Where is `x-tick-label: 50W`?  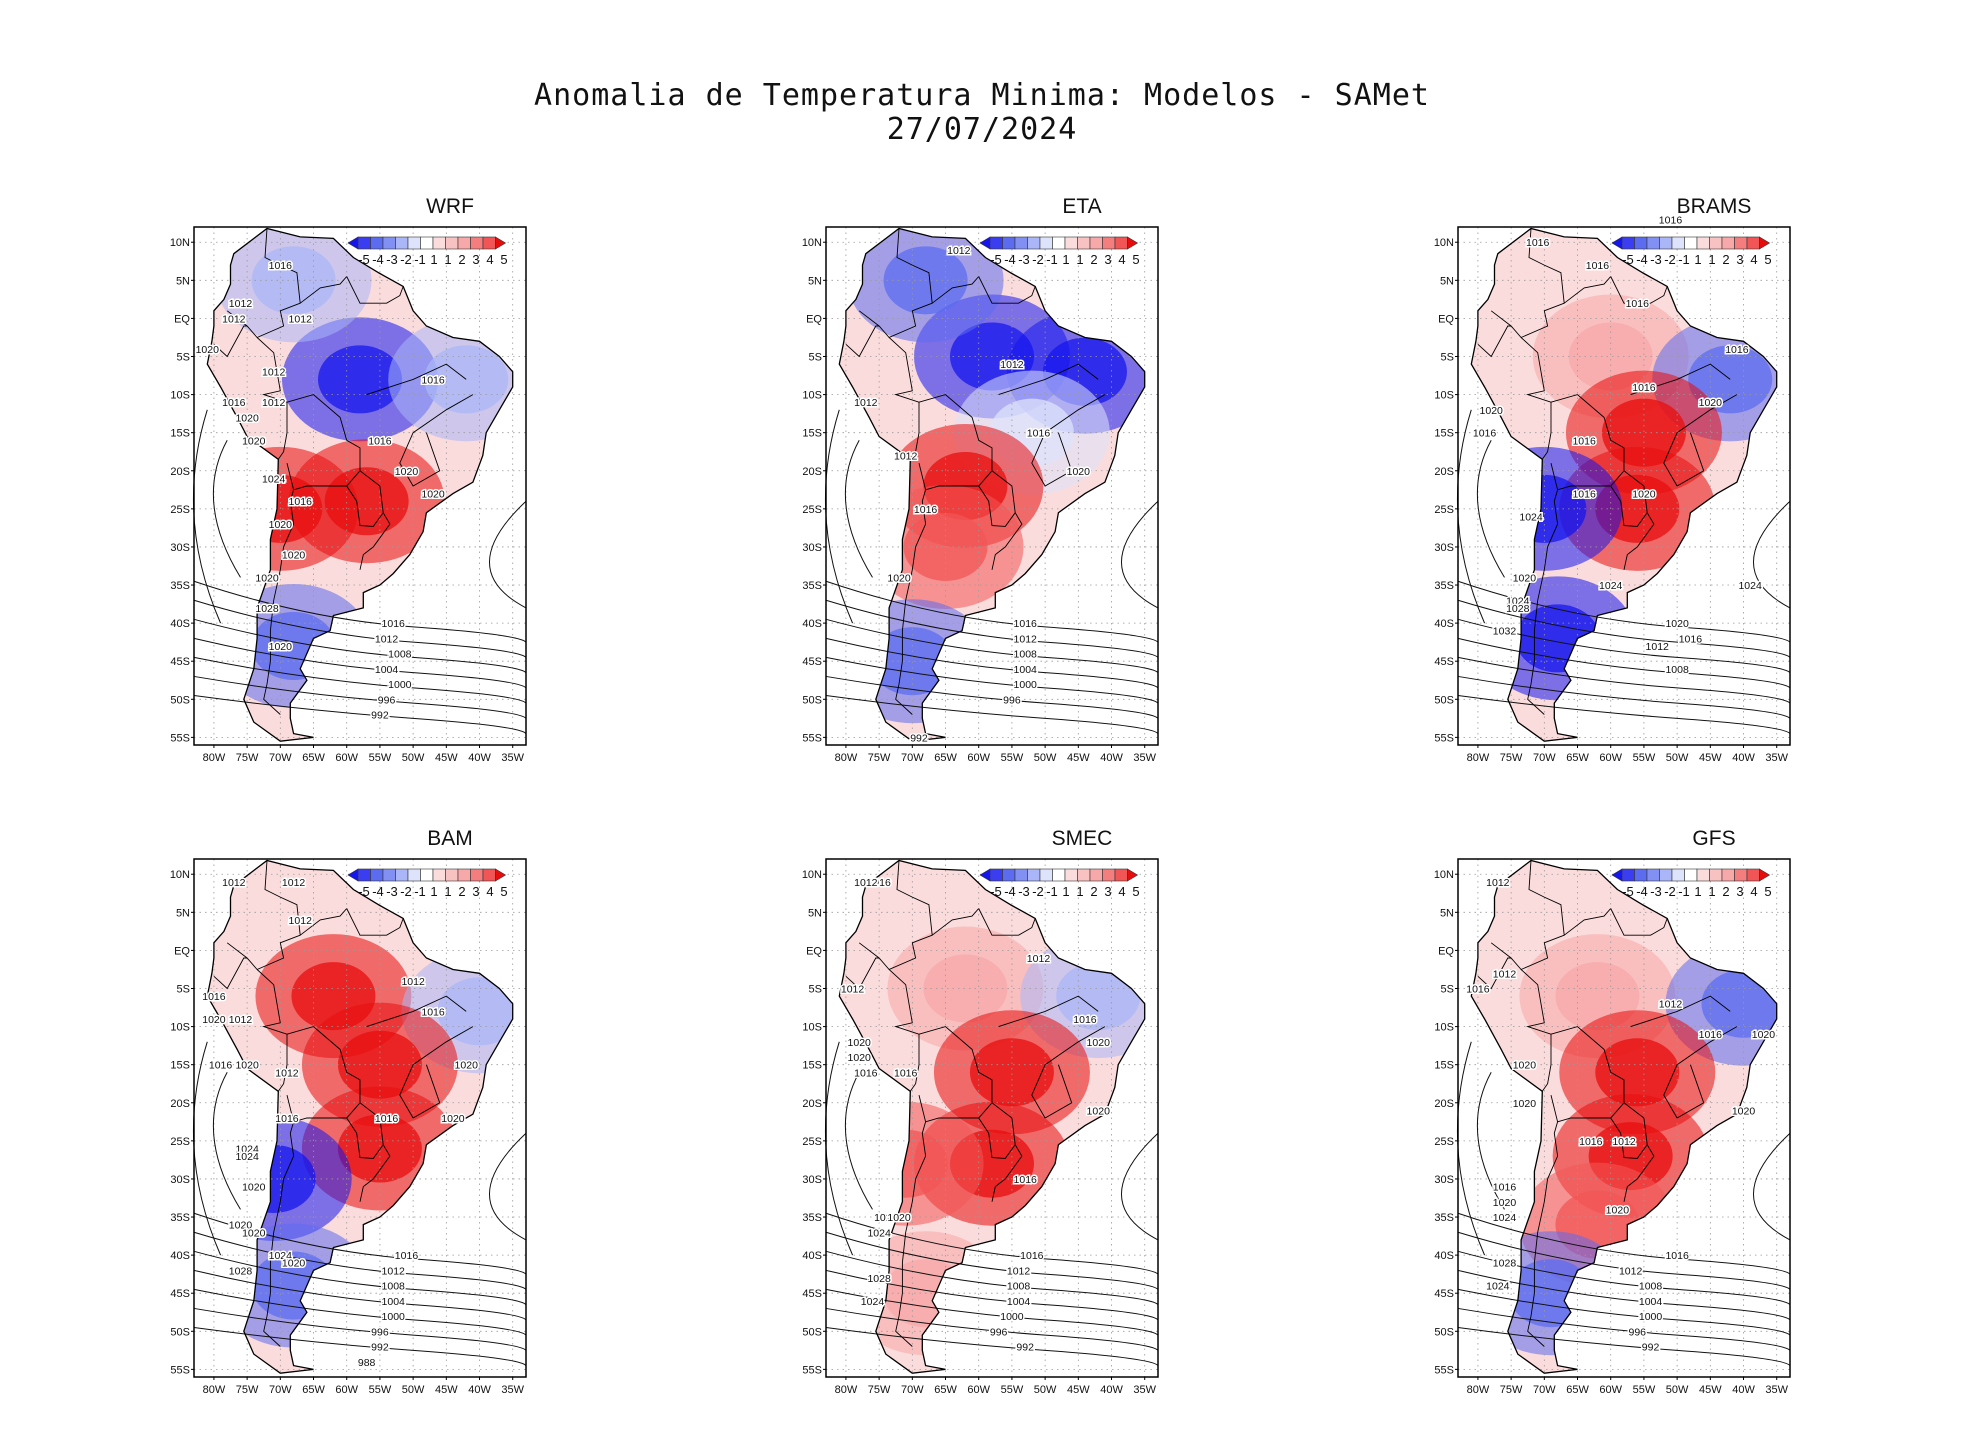
x-tick-label: 50W is located at coordinates (1677, 1390).